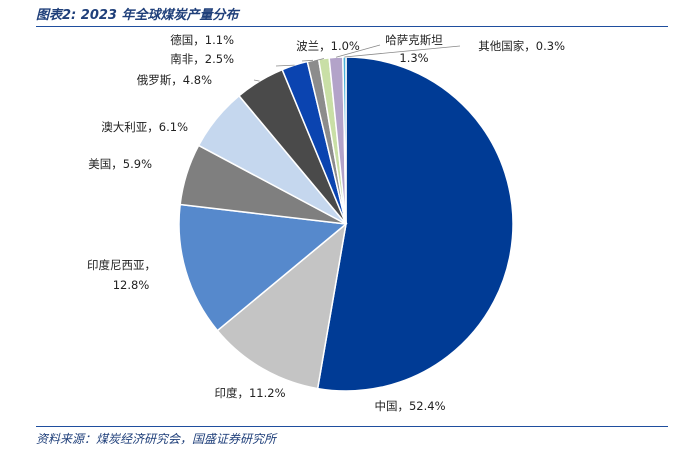 The image size is (684, 458). What do you see at coordinates (174, 80) in the screenshot?
I see `slice-label-6: 俄罗斯，4.8%` at bounding box center [174, 80].